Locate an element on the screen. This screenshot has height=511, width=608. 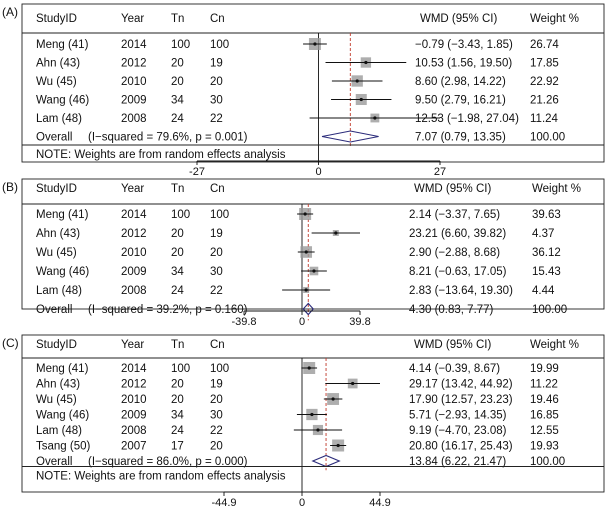
study-wmd: 23.21 (6.60, 39.82) is located at coordinates (457, 234).